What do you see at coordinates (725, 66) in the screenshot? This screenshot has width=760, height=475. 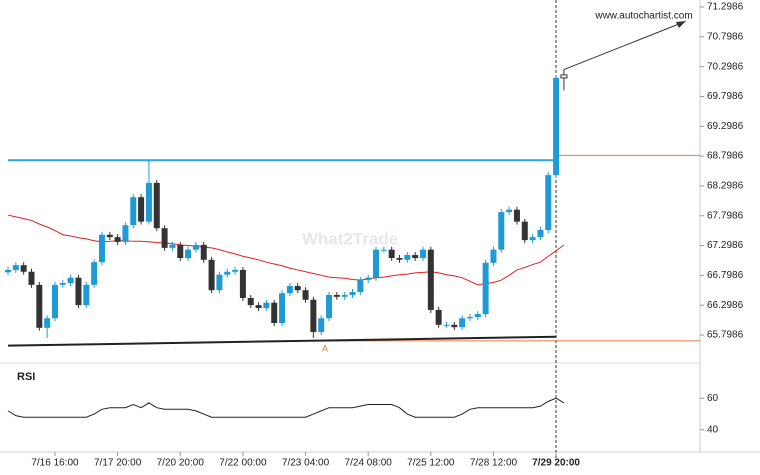 I see `y-tick-label: 70.2986` at bounding box center [725, 66].